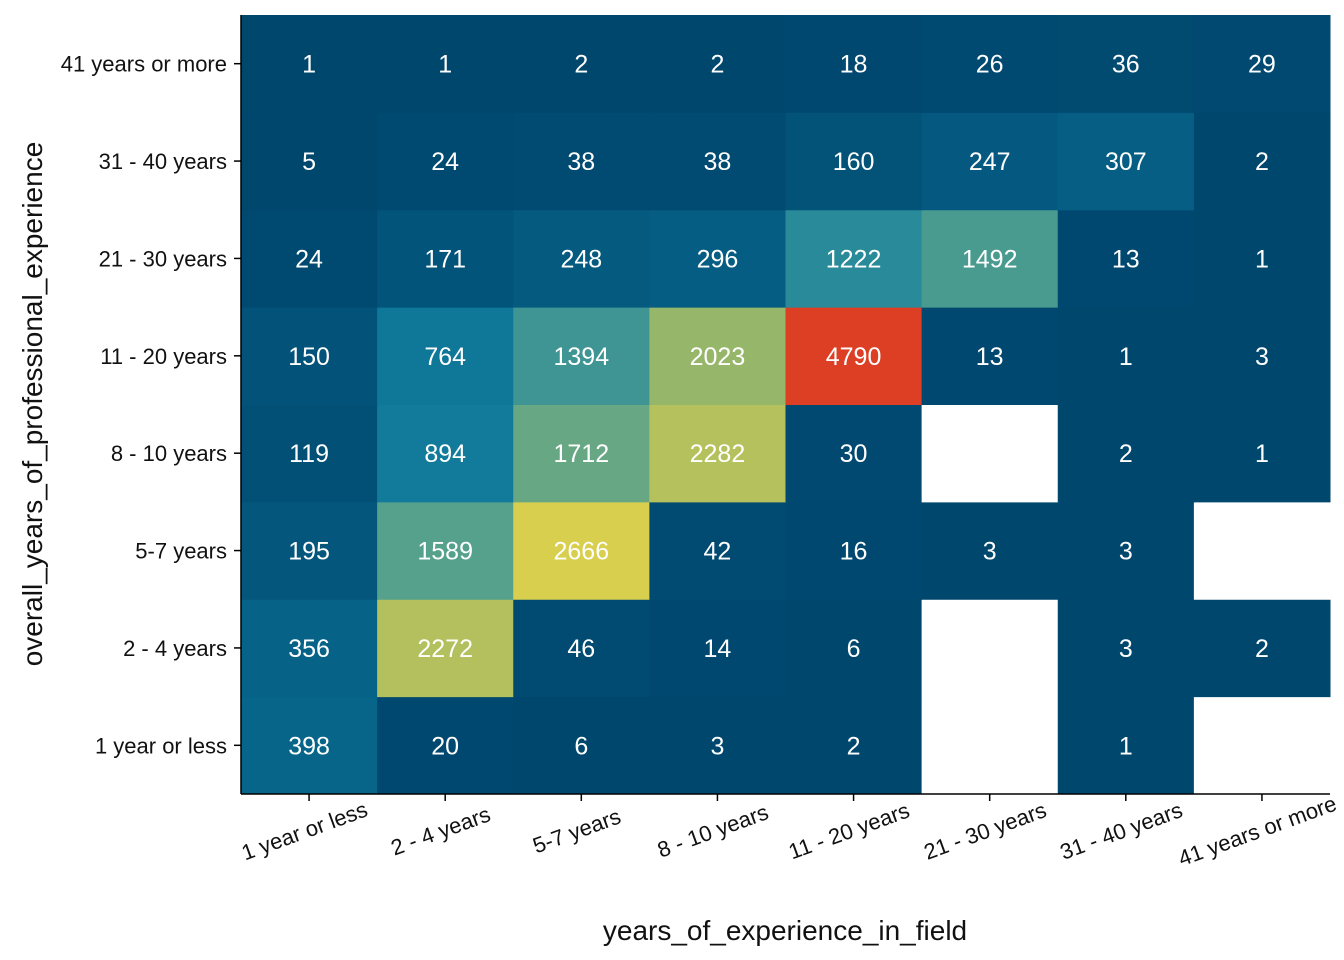 This screenshot has height=960, width=1344. I want to click on cell-value-label: 3, so click(990, 552).